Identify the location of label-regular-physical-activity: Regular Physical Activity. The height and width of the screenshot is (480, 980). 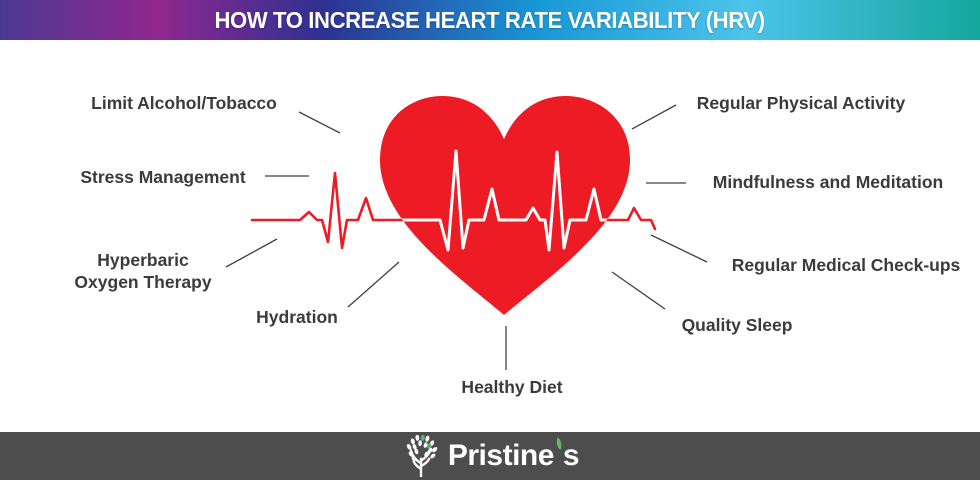
(801, 103).